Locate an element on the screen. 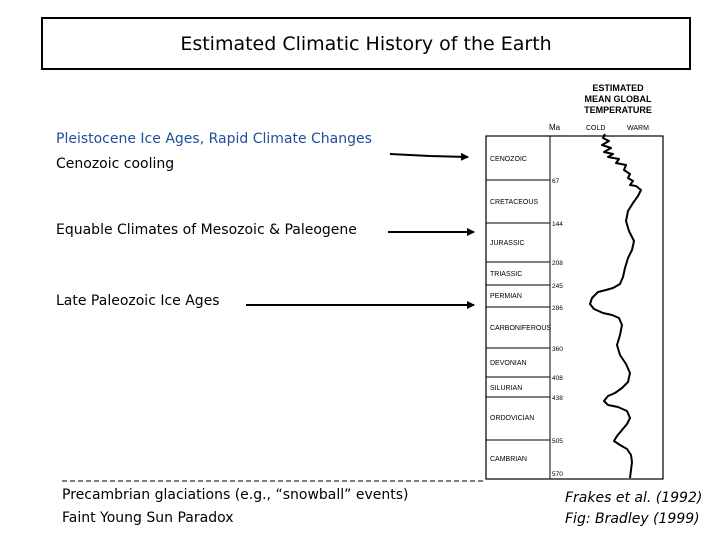  age-438: 438 is located at coordinates (557, 398).